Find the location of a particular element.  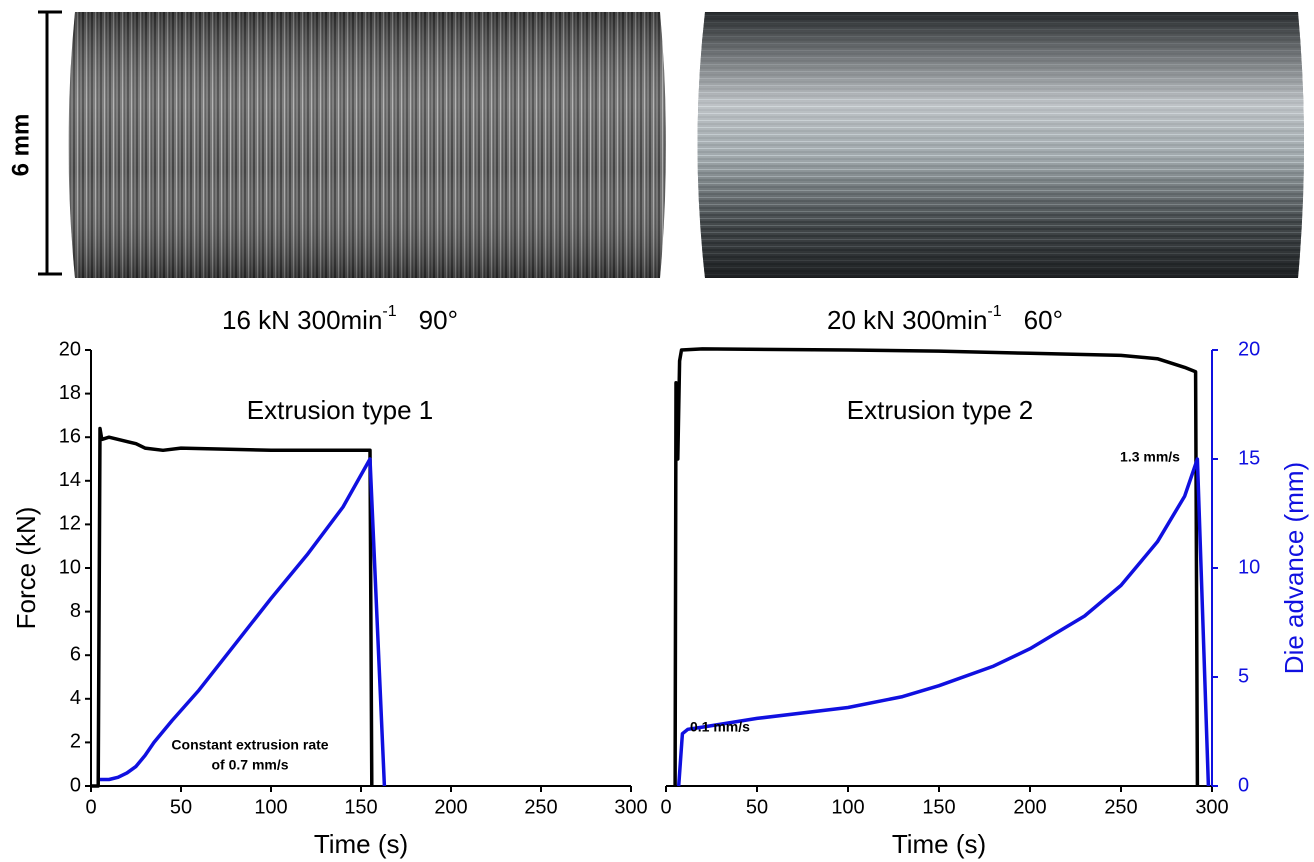

annotation: Extrusion type 1 is located at coordinates (340, 410).